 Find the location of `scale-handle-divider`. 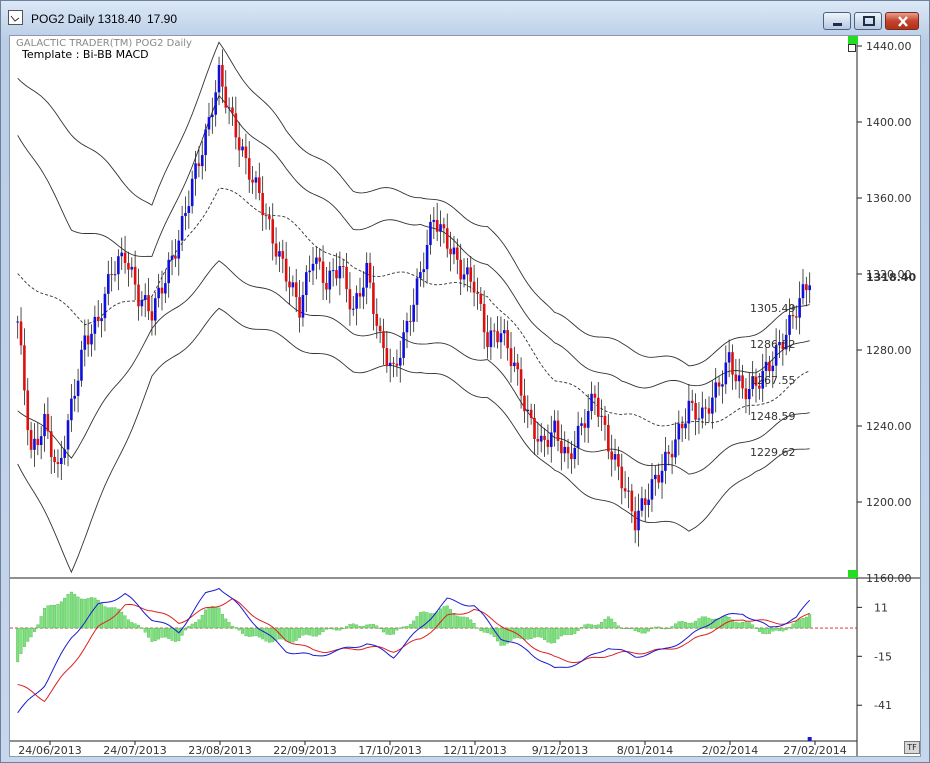

scale-handle-divider is located at coordinates (853, 574).